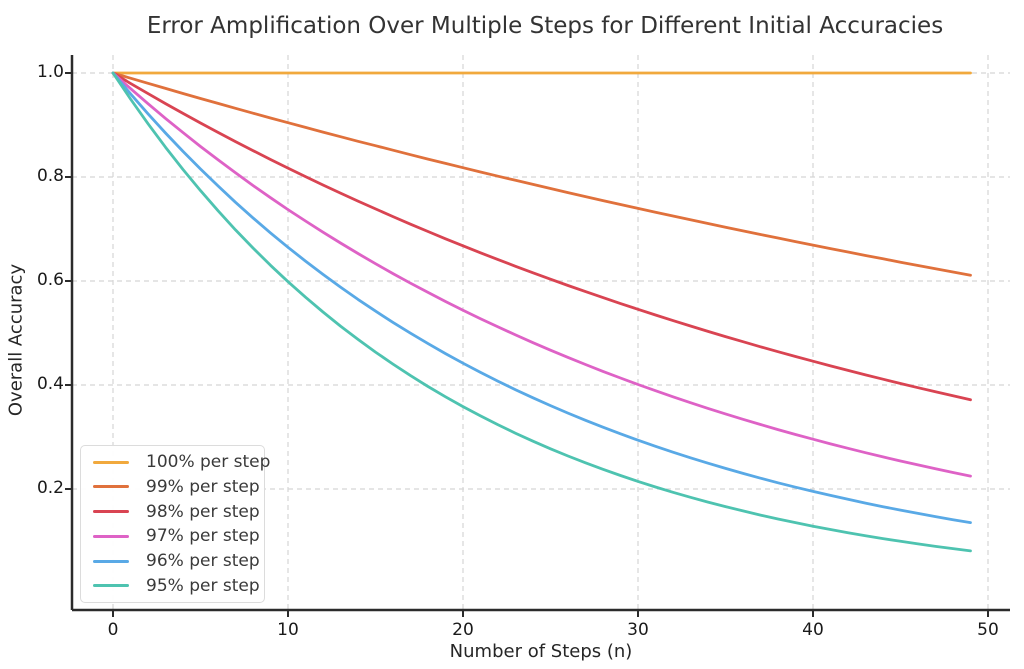  I want to click on x-tick-label: 20, so click(463, 630).